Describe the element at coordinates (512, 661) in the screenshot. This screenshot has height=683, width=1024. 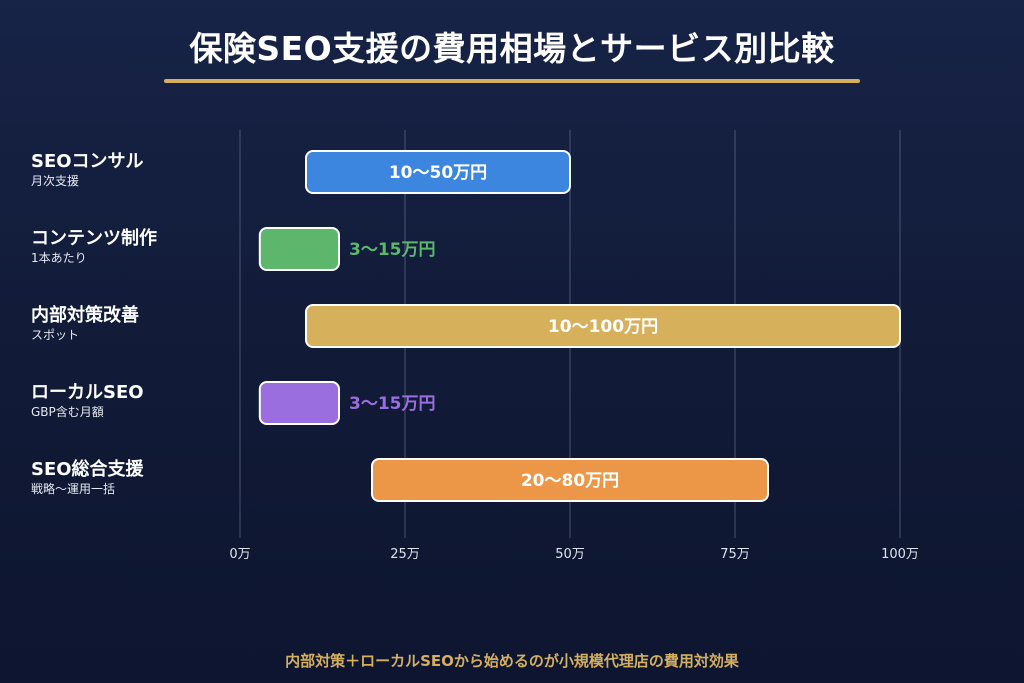
I see `footer-note: 内部対策＋ローカルSEOから始めるのが小規模代理店の費用対効果` at that location.